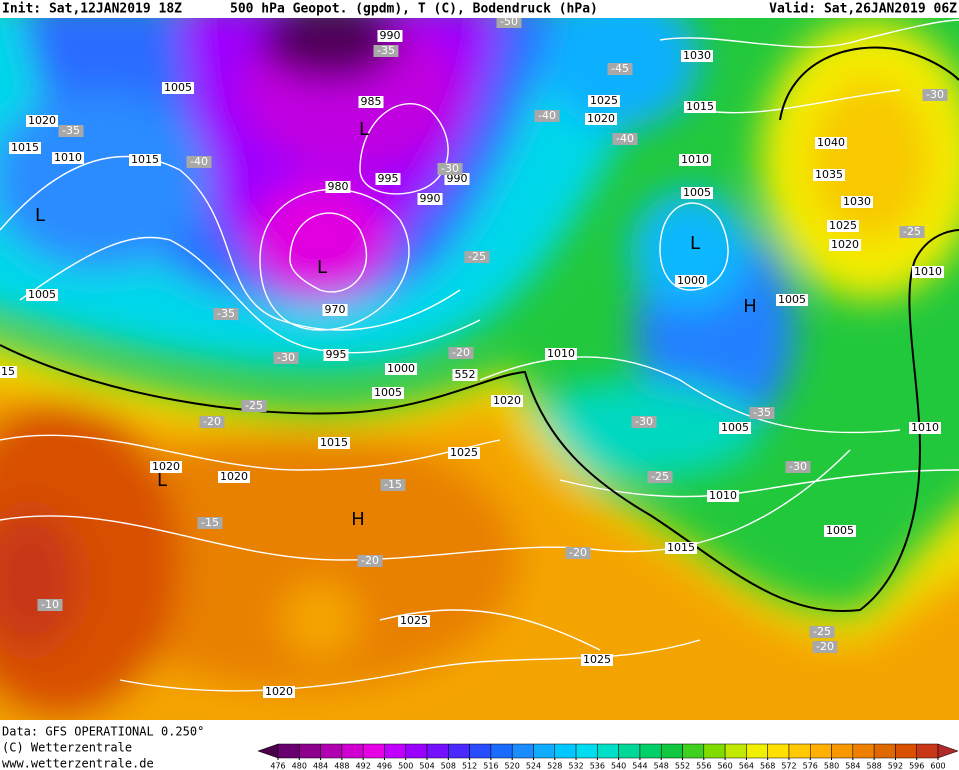 The height and width of the screenshot is (770, 959). I want to click on colorbar-label: 540, so click(618, 766).